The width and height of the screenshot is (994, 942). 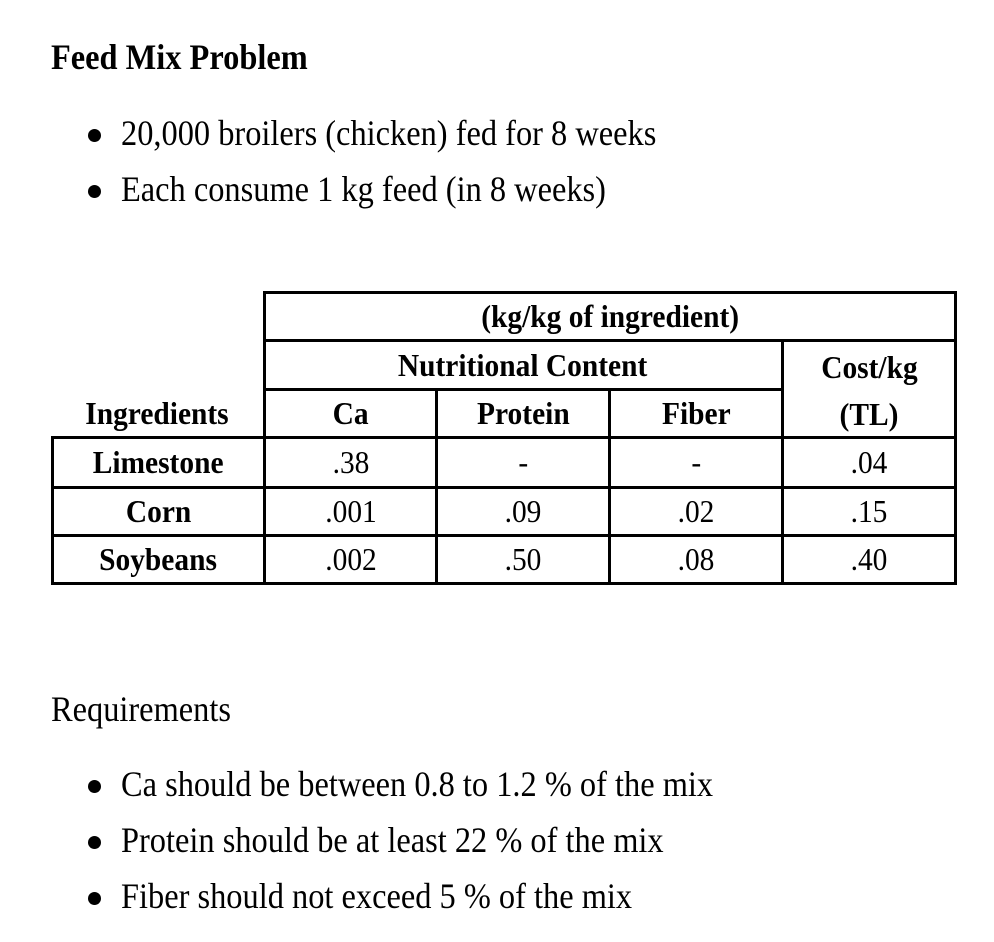 What do you see at coordinates (377, 896) in the screenshot?
I see `requirement-item: Fiber should not exceed 5 % of the mix` at bounding box center [377, 896].